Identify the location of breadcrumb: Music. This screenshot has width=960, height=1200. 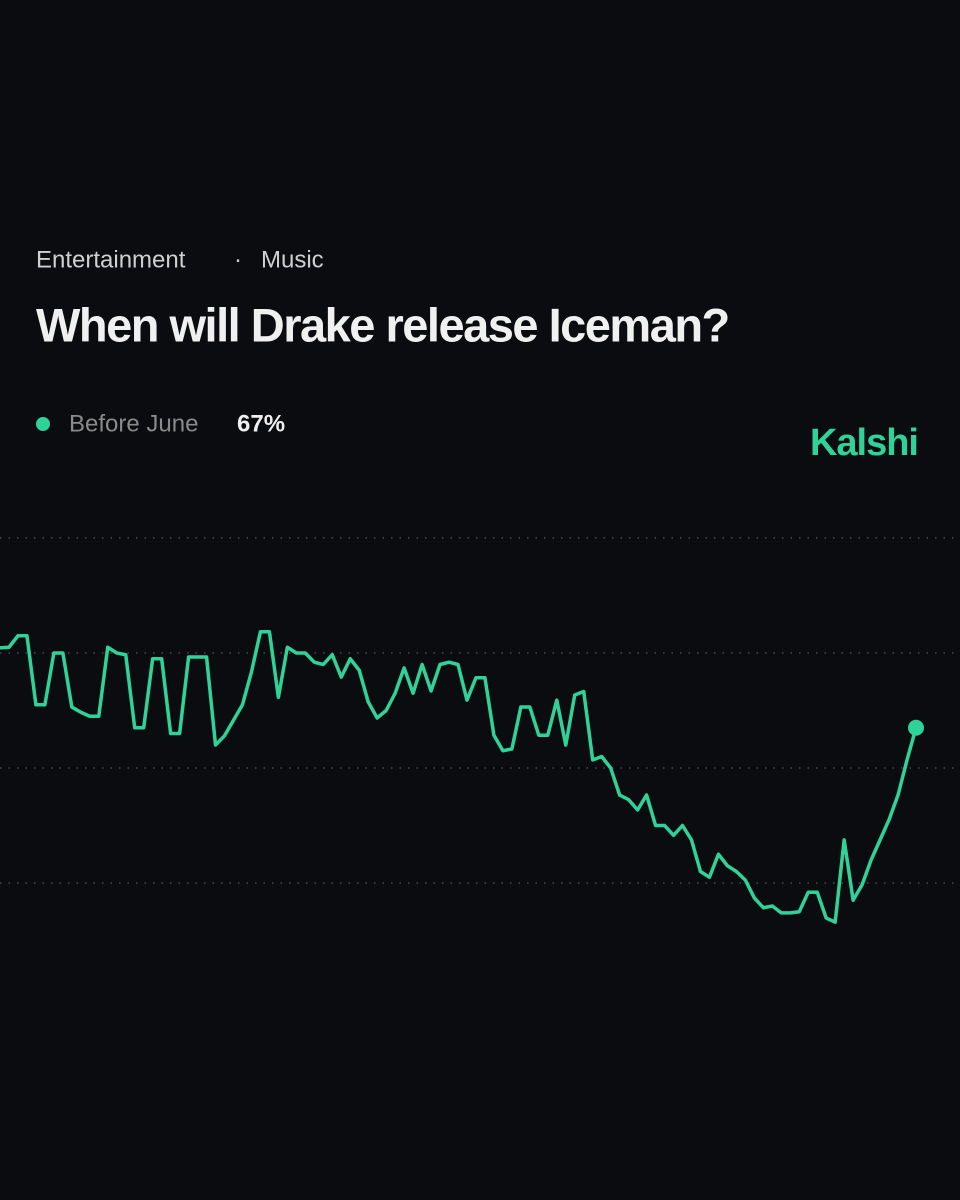
(292, 259).